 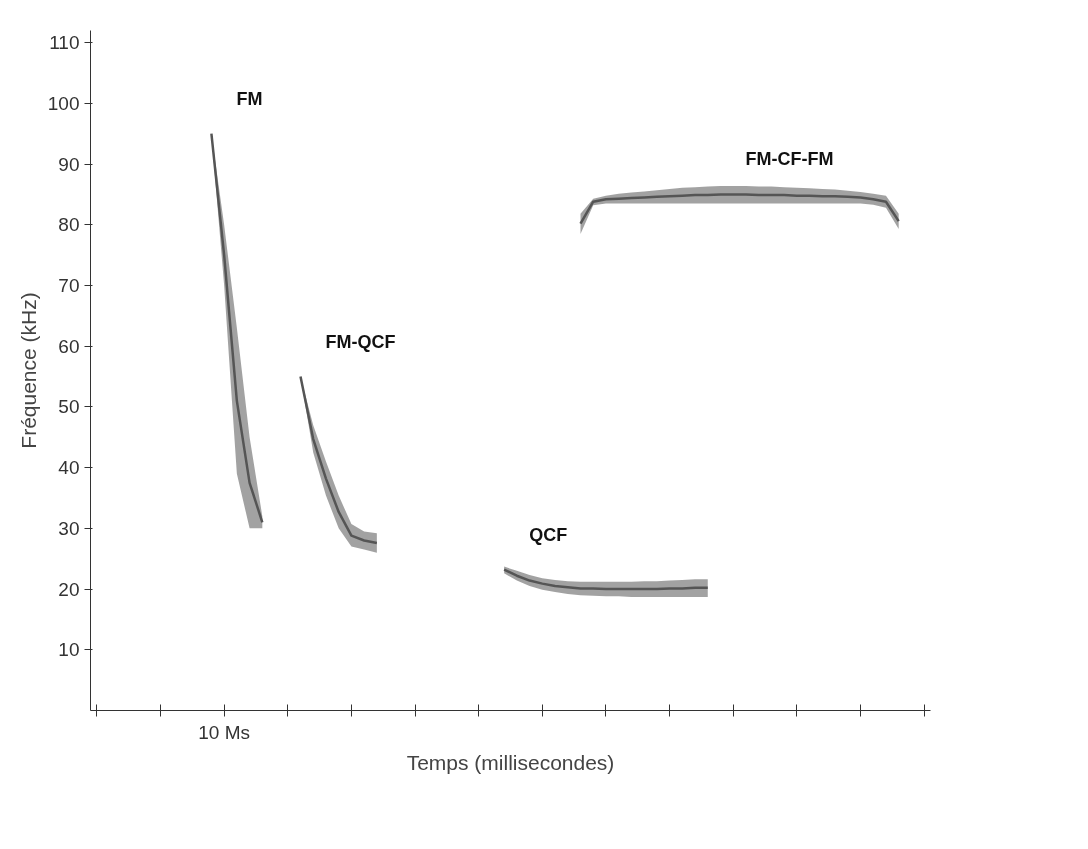 What do you see at coordinates (69, 407) in the screenshot?
I see `y-tick-label: 50` at bounding box center [69, 407].